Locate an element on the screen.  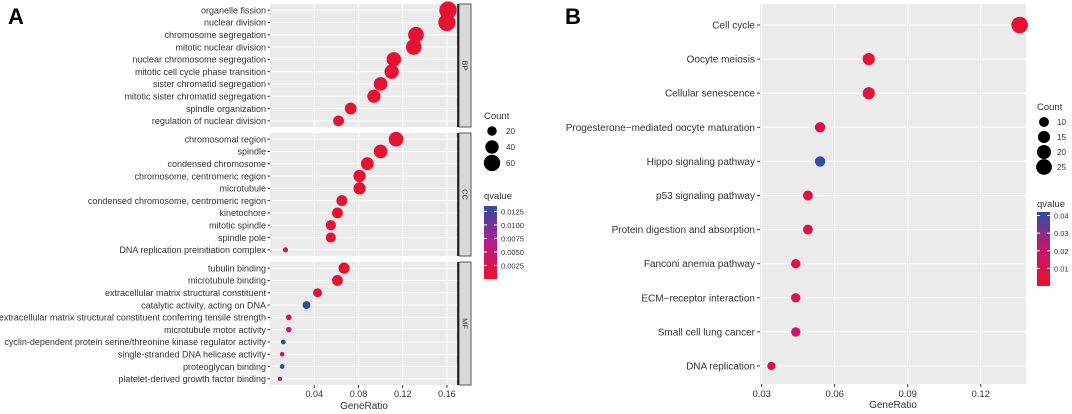
term-label-tubulin-binding: tubulin binding is located at coordinates (237, 268).